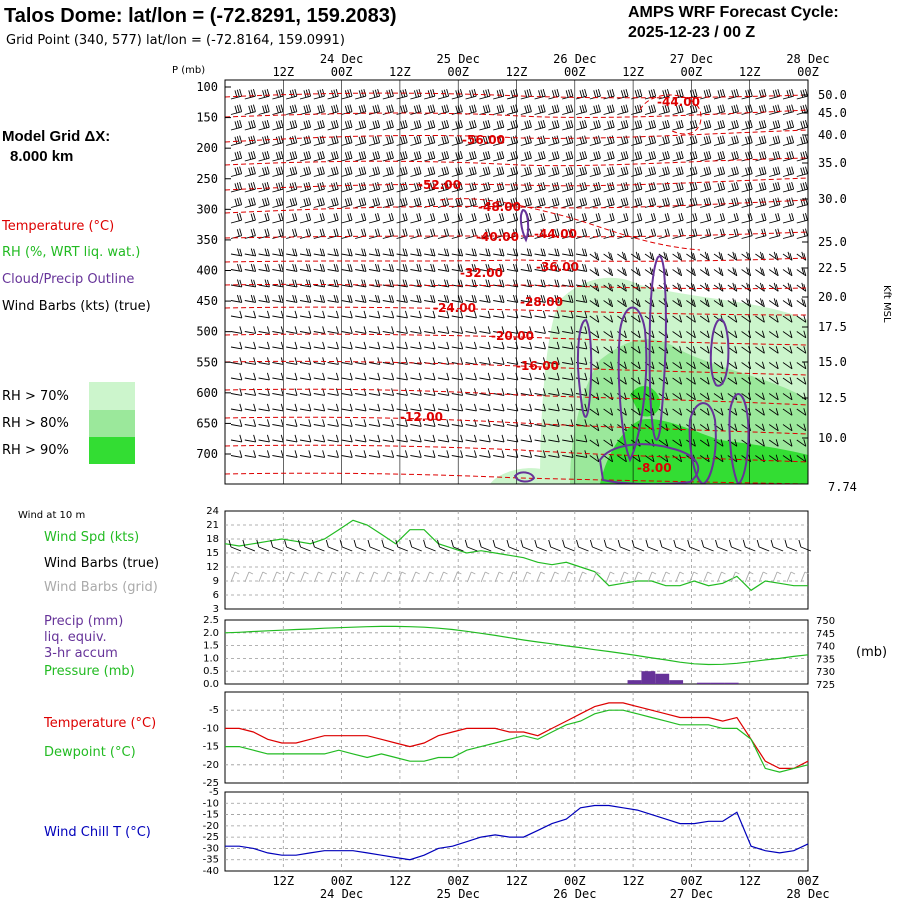 This screenshot has height=900, width=900. I want to click on pressure-tick-label: 725, so click(825, 685).